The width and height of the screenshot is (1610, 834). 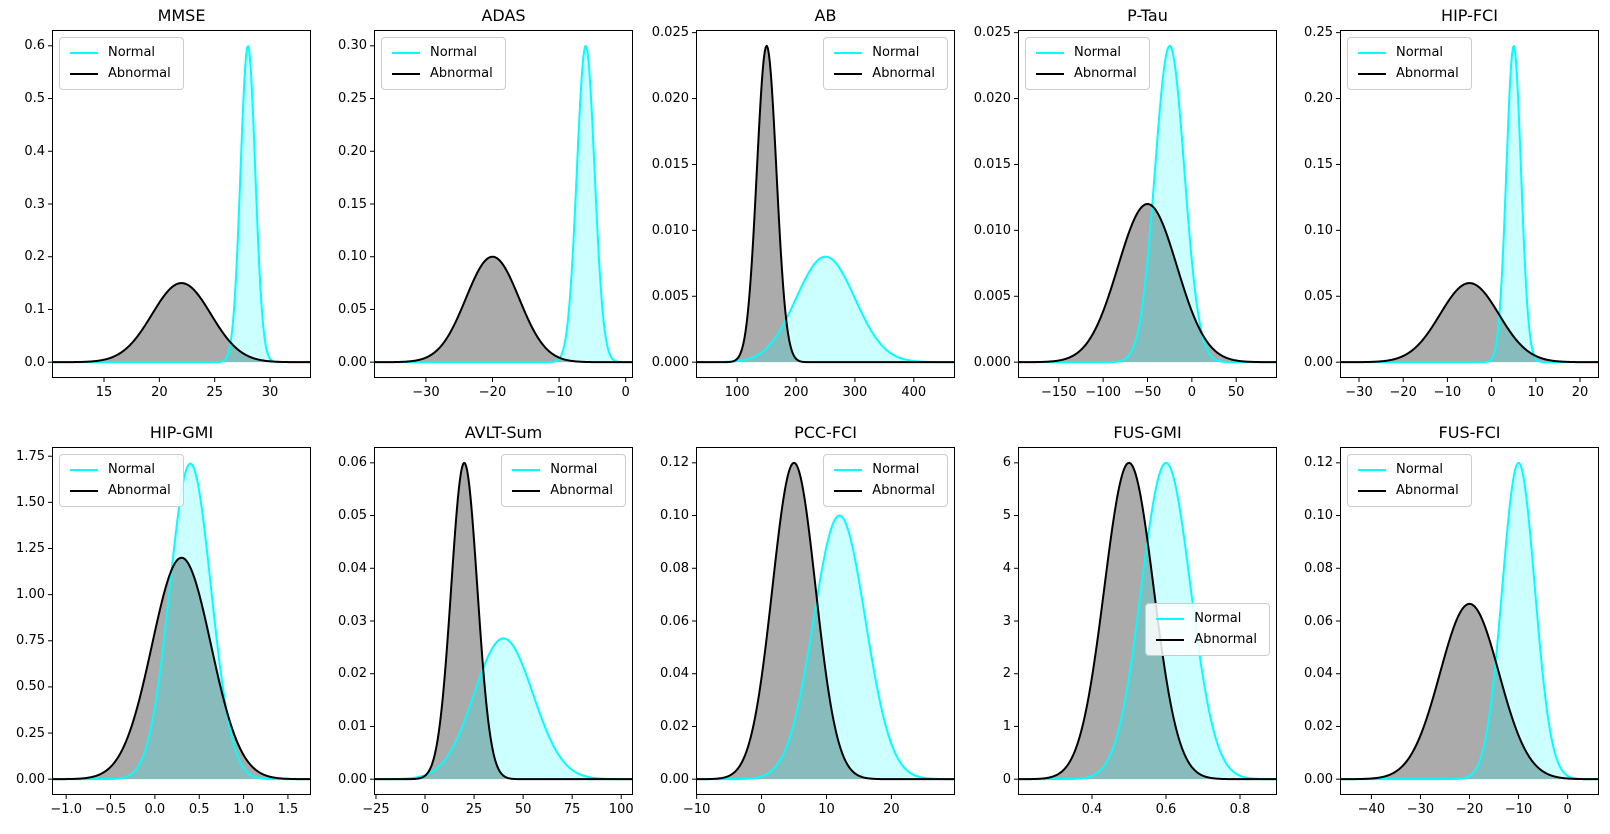 I want to click on y-tick-label: 6, so click(x=1006, y=463).